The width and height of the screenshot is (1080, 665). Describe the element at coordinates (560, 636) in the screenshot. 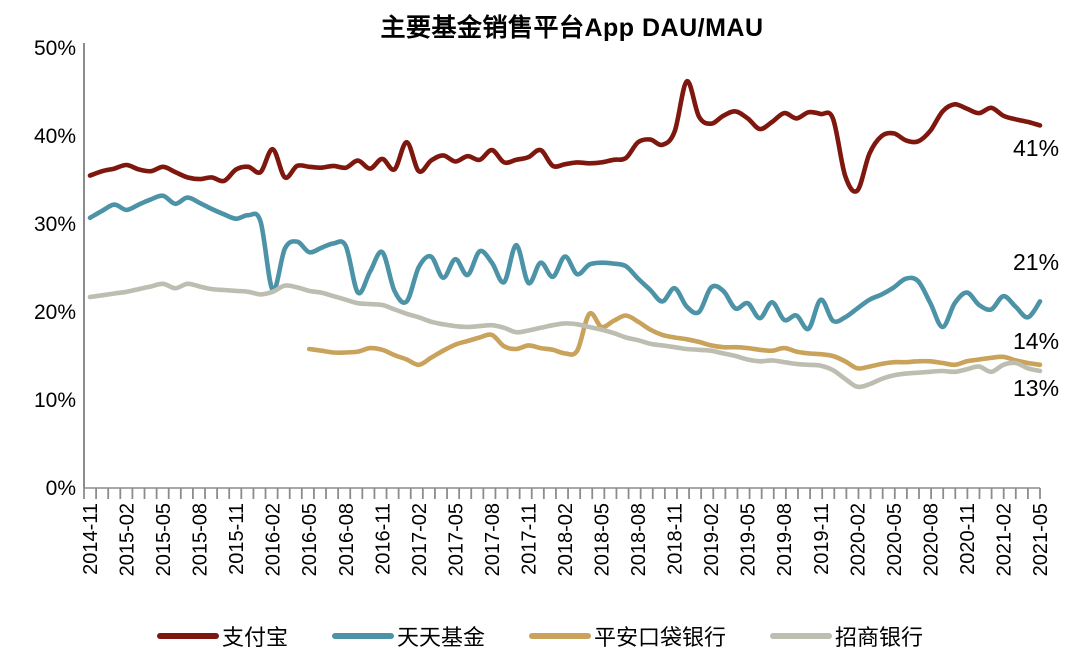

I see `legend-line-swatch-pingan-pocket-bank` at that location.